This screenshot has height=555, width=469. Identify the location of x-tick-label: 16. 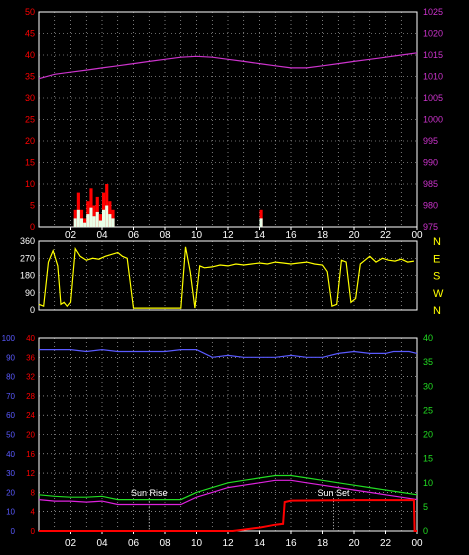
(291, 235).